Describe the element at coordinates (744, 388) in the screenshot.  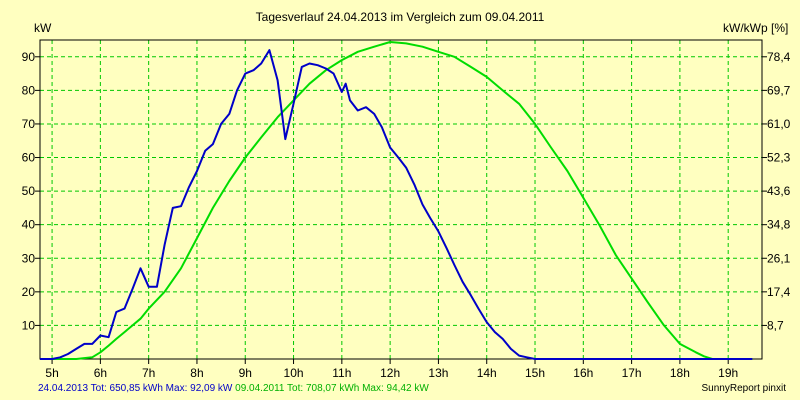
I see `footer-credit: SunnyReport pinxit` at that location.